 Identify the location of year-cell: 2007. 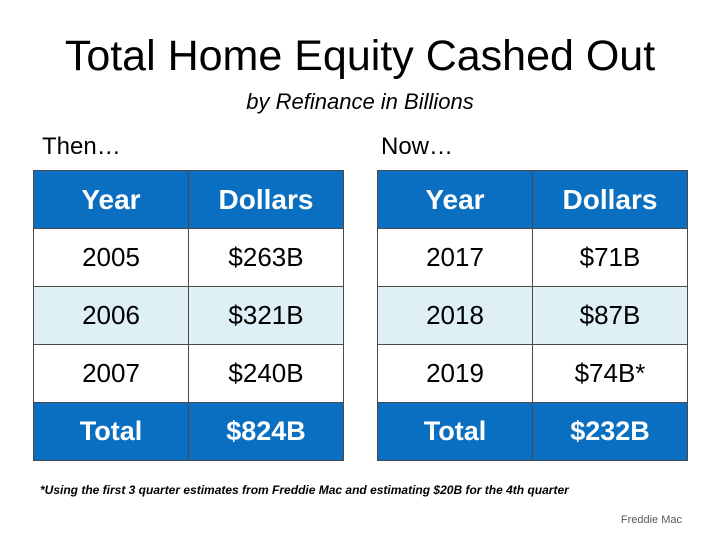
(111, 373).